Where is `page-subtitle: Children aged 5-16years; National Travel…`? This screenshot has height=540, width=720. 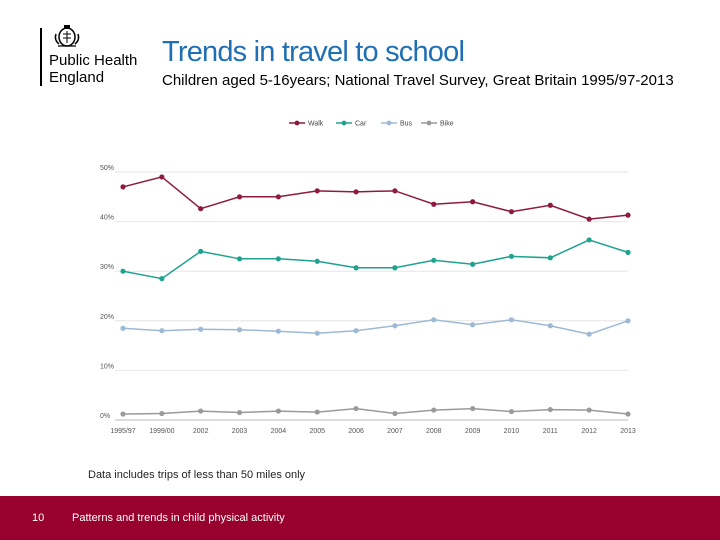 page-subtitle: Children aged 5-16years; National Travel… is located at coordinates (418, 80).